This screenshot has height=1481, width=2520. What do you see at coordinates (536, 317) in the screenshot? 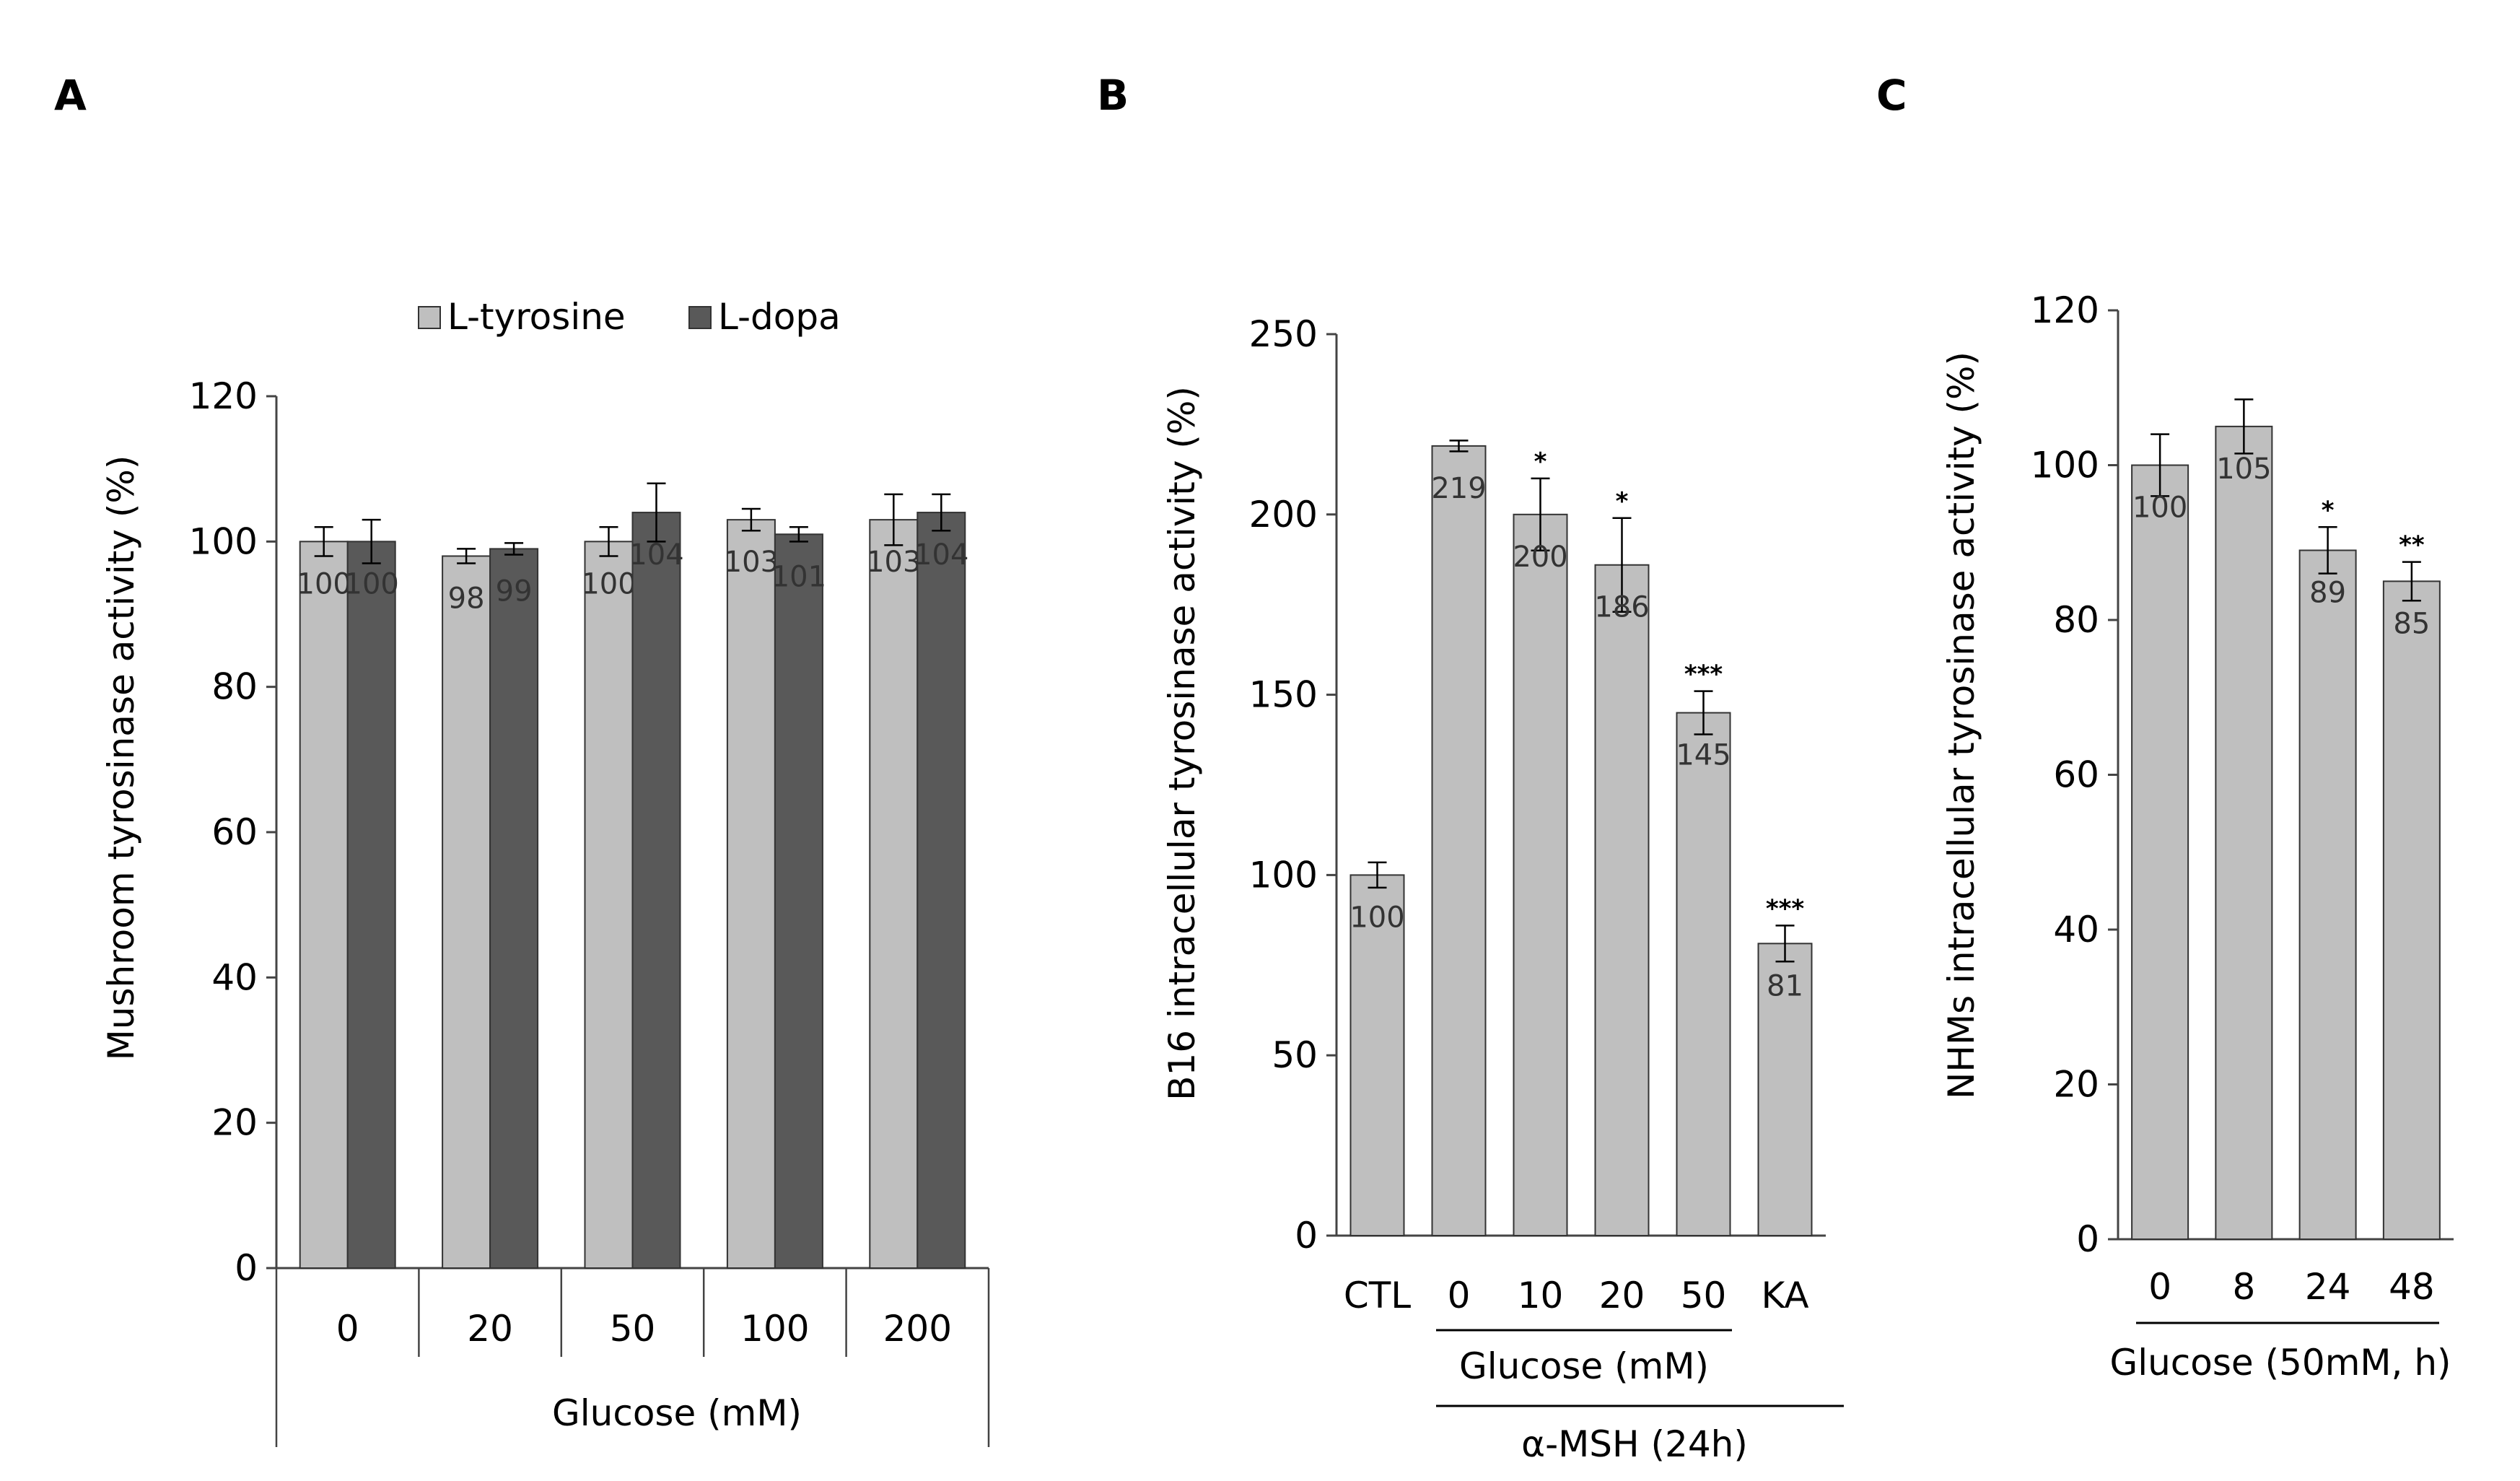
I see `legend-label-l-tyrosine: L-tyrosine` at bounding box center [536, 317].